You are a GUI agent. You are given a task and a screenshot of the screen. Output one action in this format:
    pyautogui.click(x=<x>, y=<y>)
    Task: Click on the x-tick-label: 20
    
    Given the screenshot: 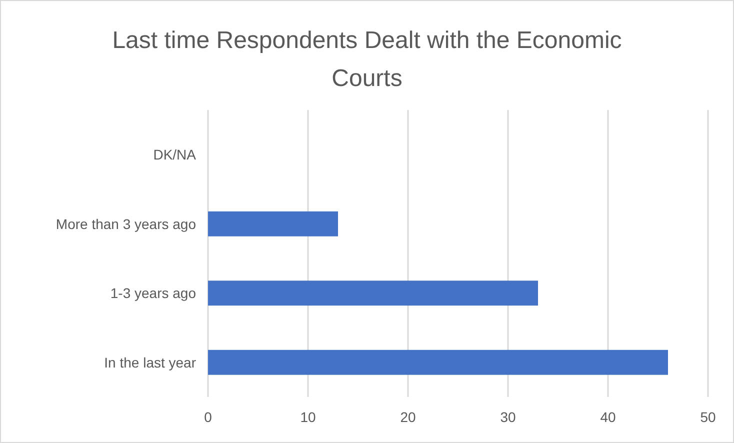 What is the action you would take?
    pyautogui.click(x=408, y=417)
    